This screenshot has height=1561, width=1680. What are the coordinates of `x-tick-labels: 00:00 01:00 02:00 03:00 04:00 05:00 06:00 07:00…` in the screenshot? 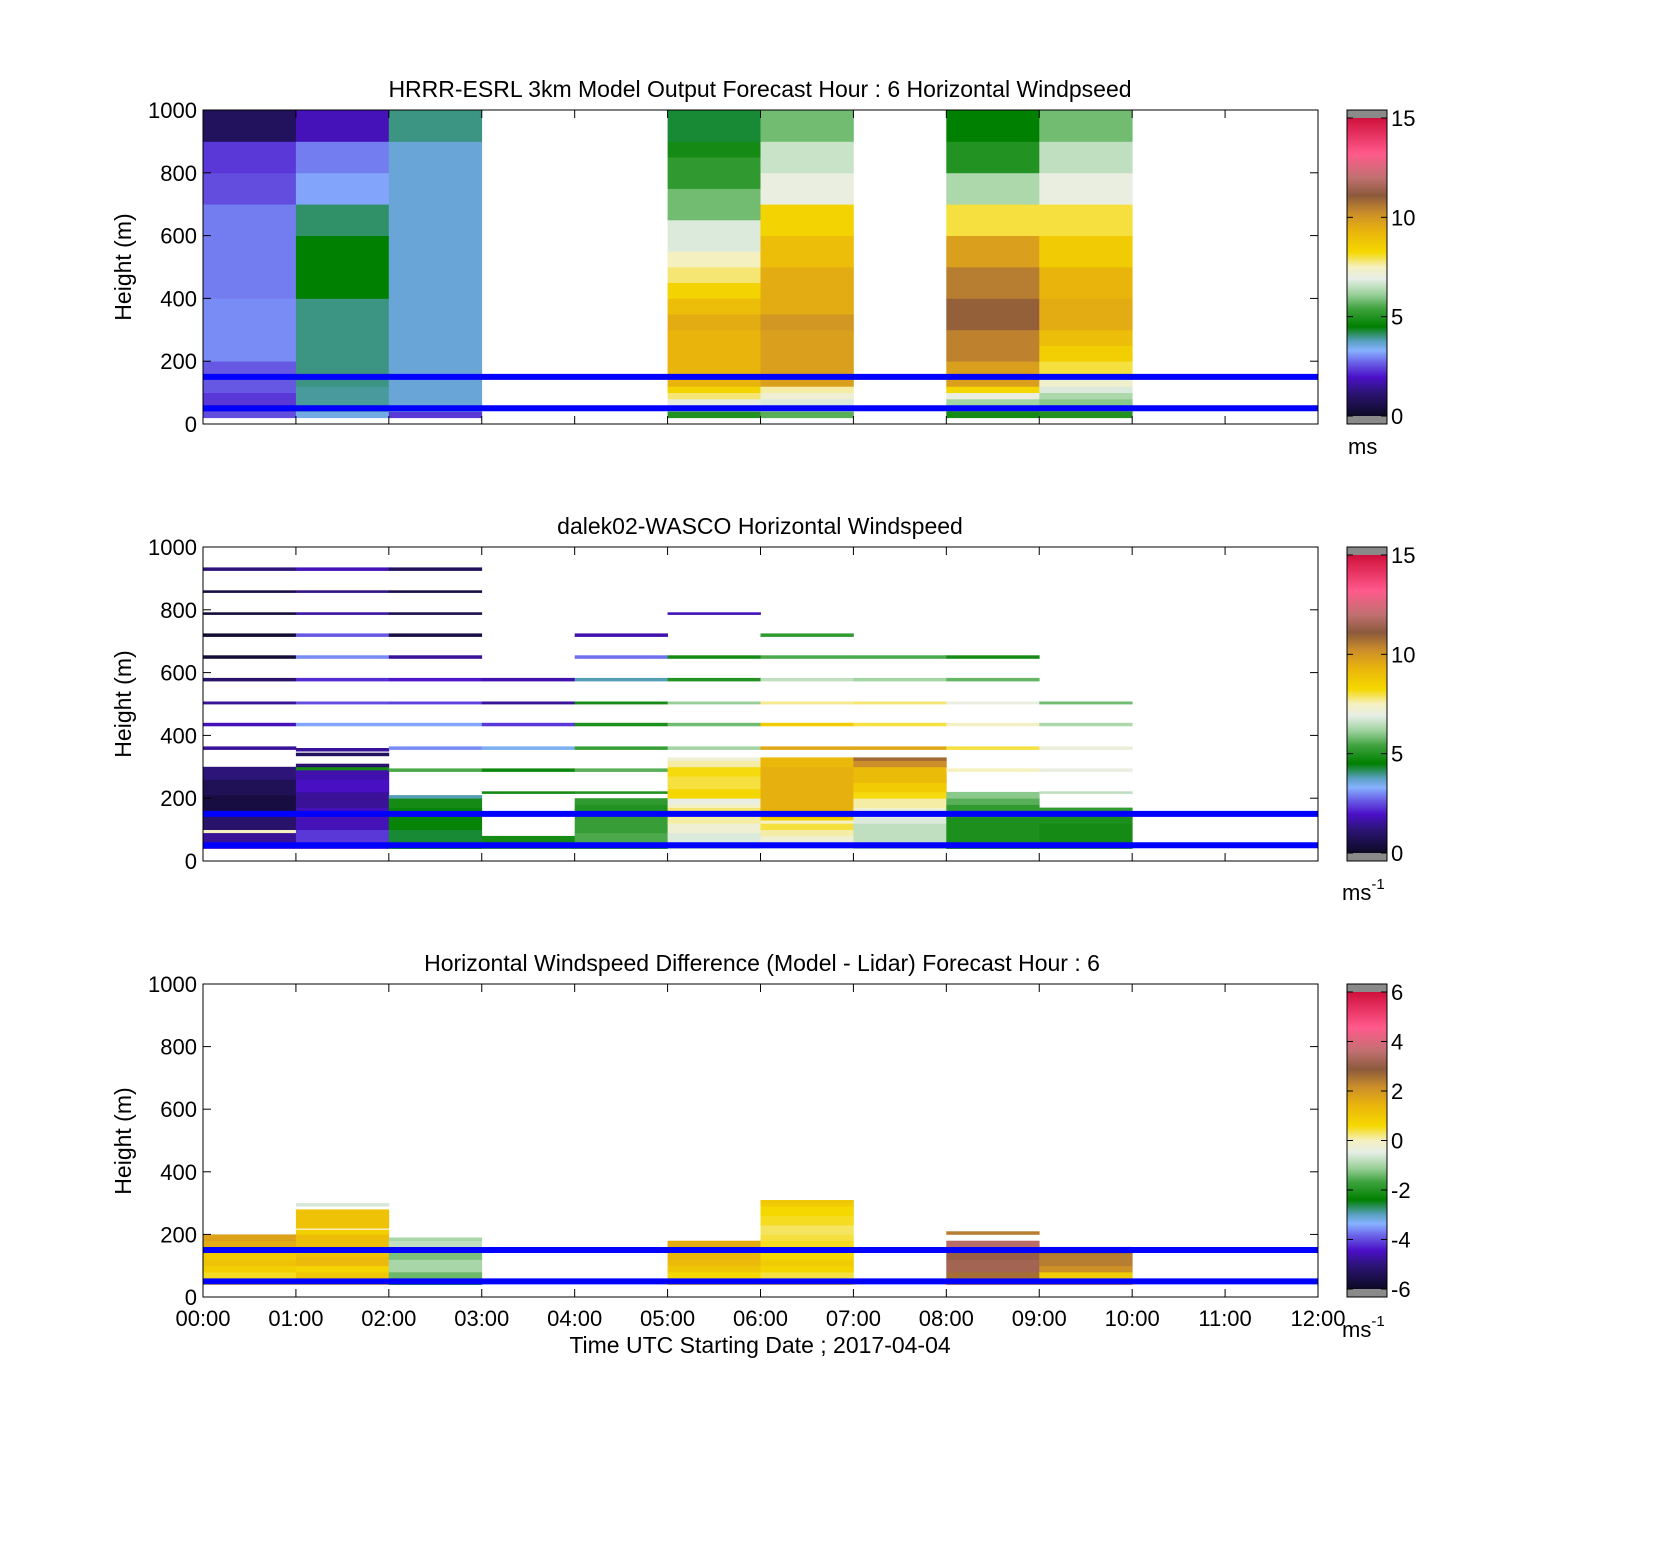 It's located at (760, 1318).